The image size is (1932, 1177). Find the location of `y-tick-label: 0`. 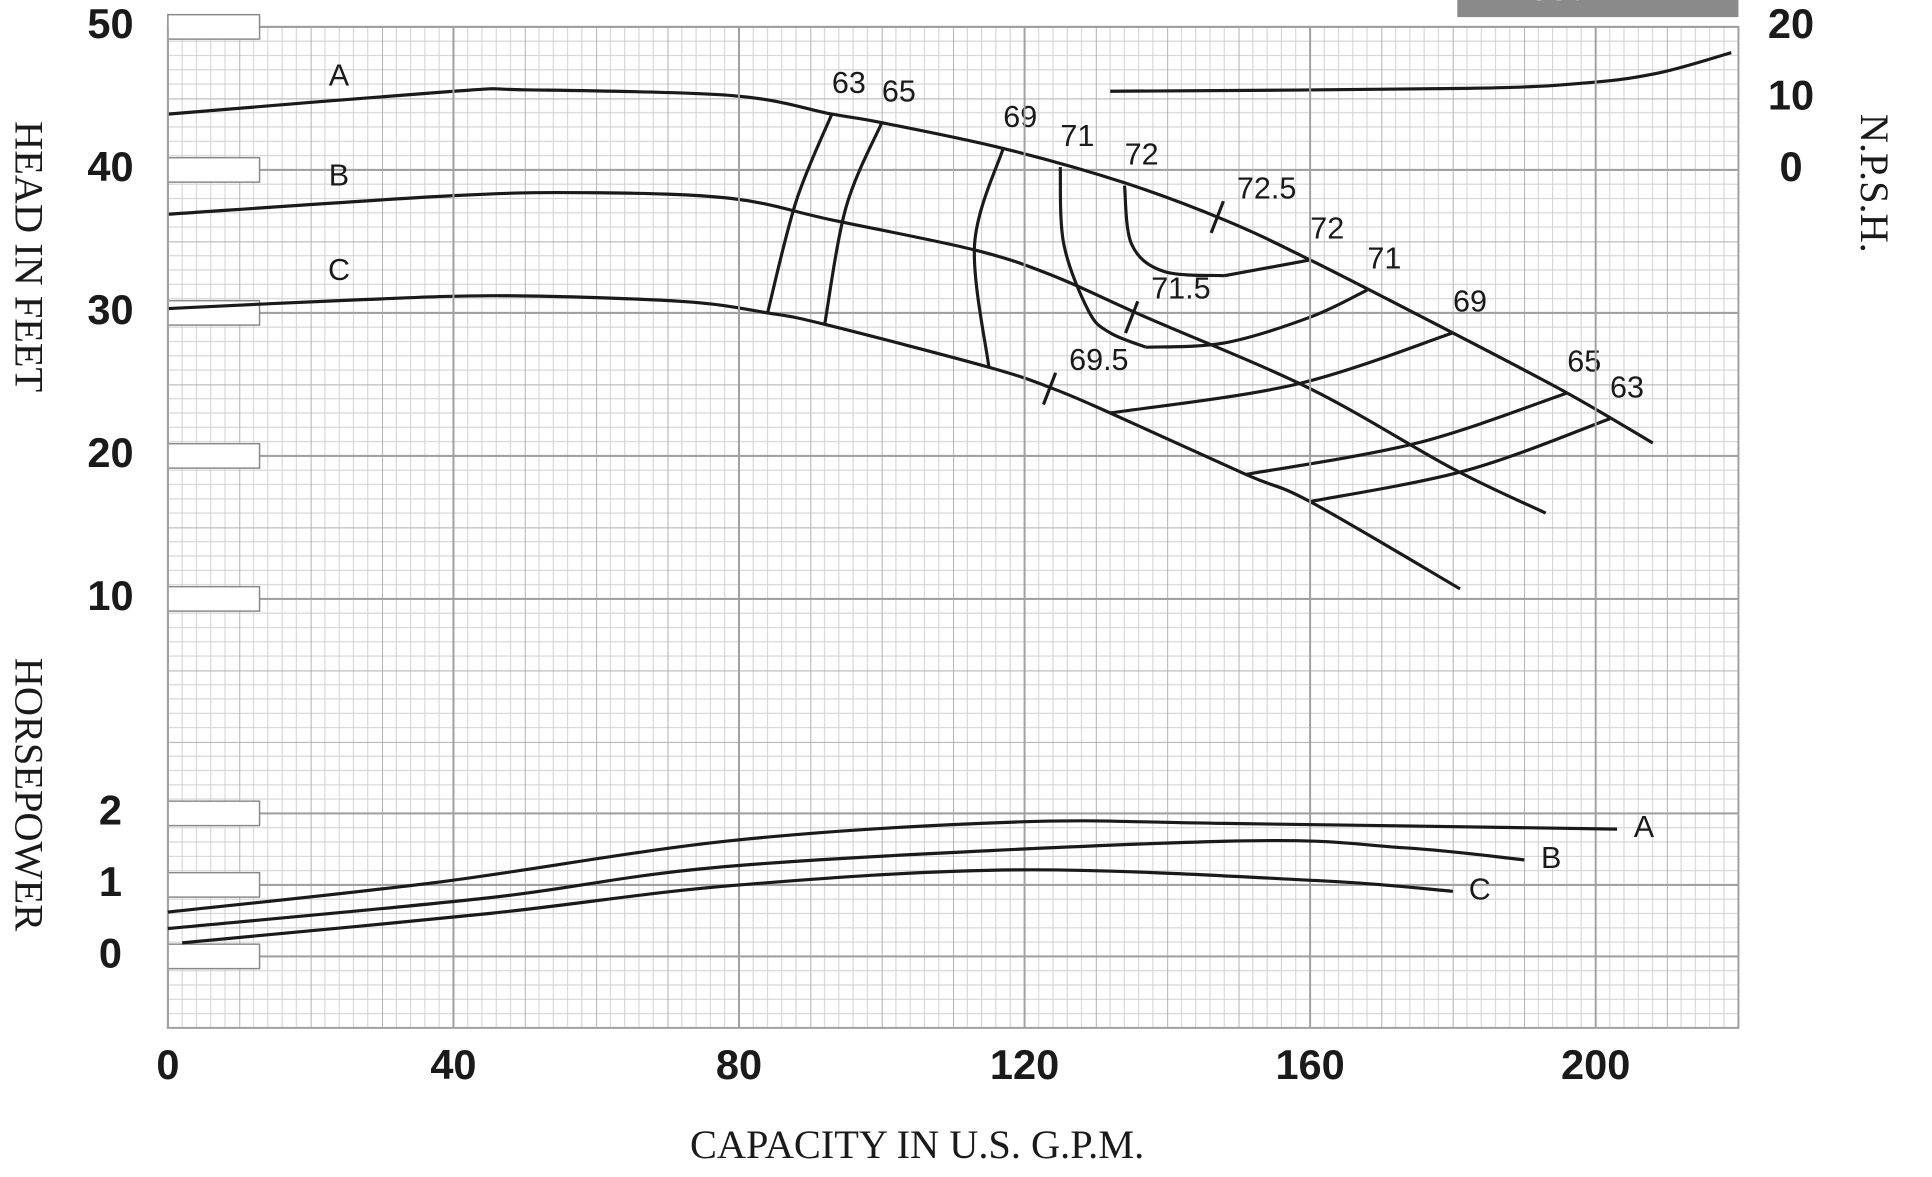

y-tick-label: 0 is located at coordinates (110, 952).